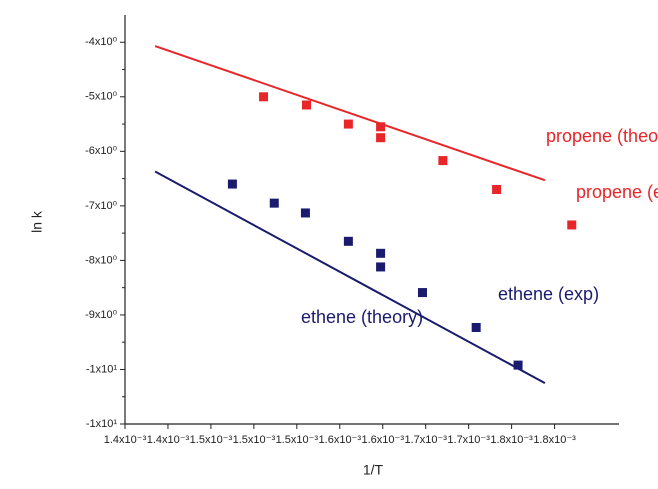  Describe the element at coordinates (362, 317) in the screenshot. I see `series-label: ethene (theory)` at that location.